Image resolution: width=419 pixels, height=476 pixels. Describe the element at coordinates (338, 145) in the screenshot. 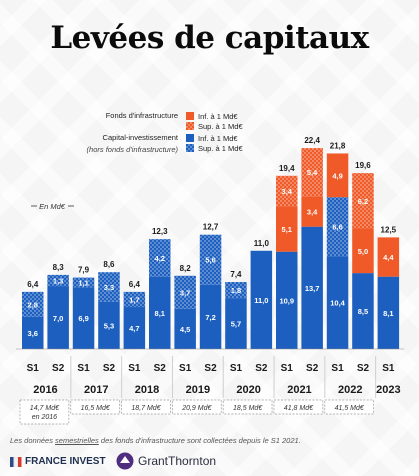

I see `total-label: 21,8` at that location.